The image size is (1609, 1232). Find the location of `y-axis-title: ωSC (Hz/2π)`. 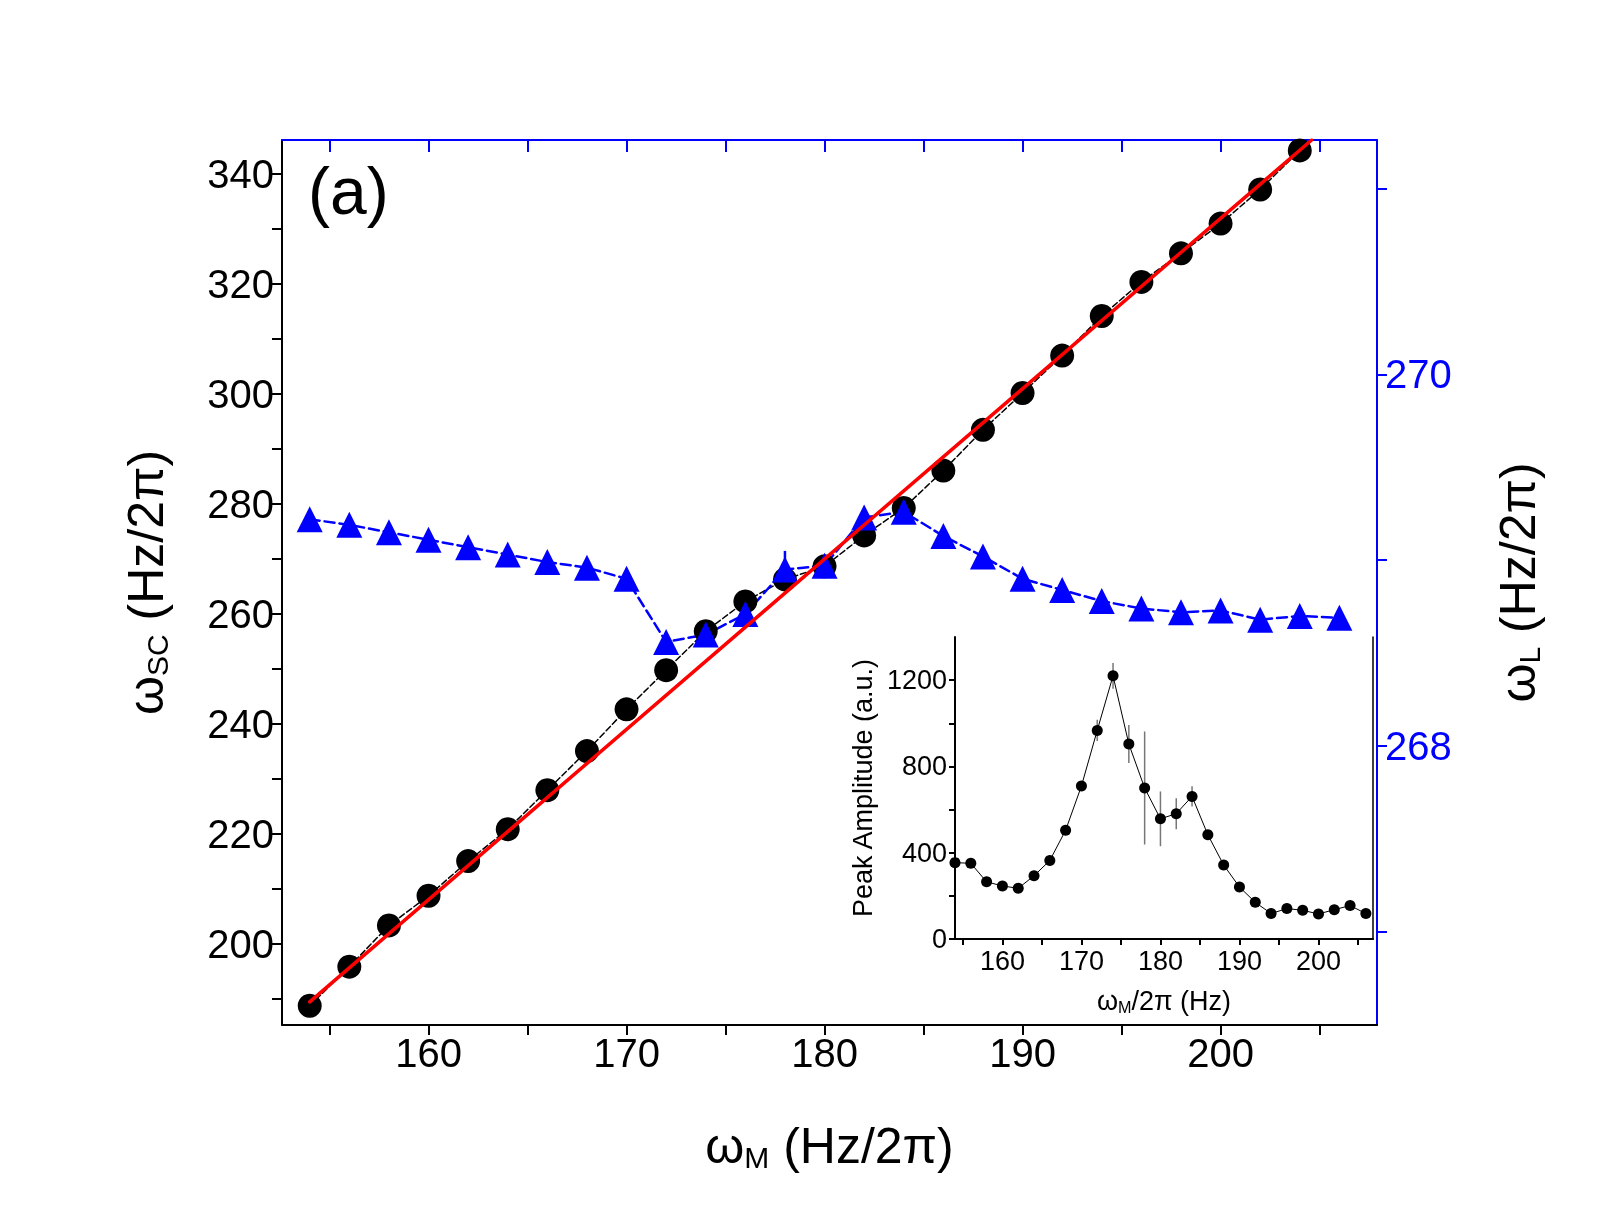

y-axis-title: ωSC (Hz/2π) is located at coordinates (145, 582).